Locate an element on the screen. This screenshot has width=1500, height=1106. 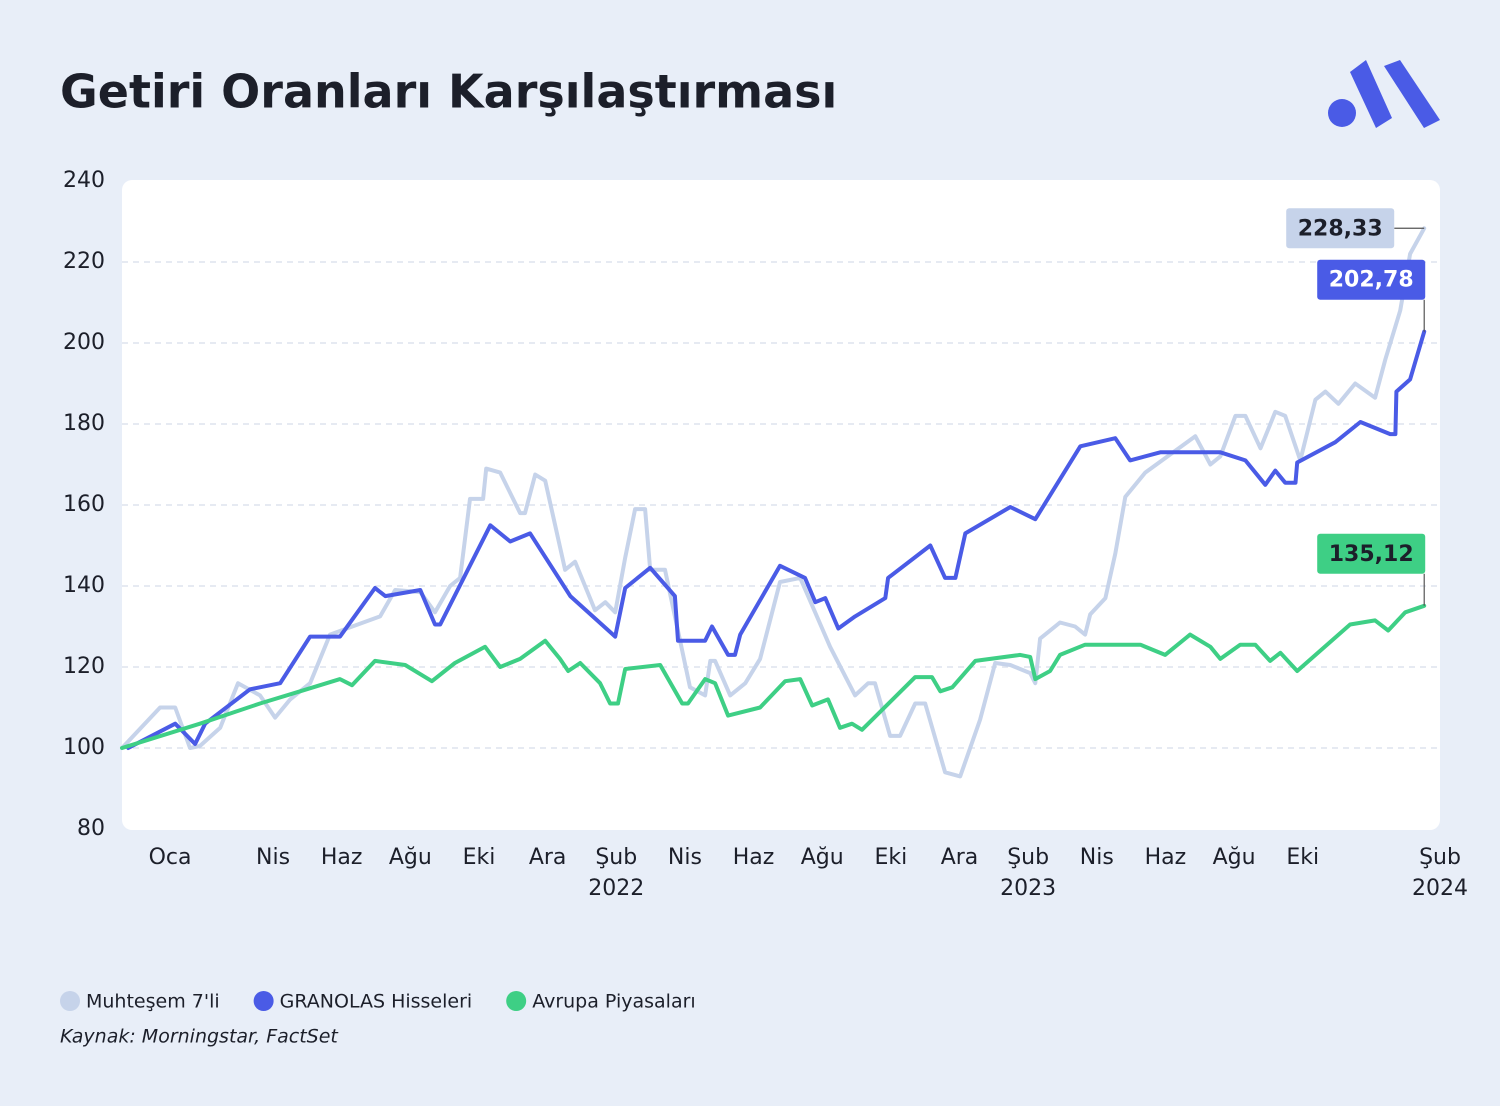
legend-label: Avrupa Piyasaları is located at coordinates (614, 1002).